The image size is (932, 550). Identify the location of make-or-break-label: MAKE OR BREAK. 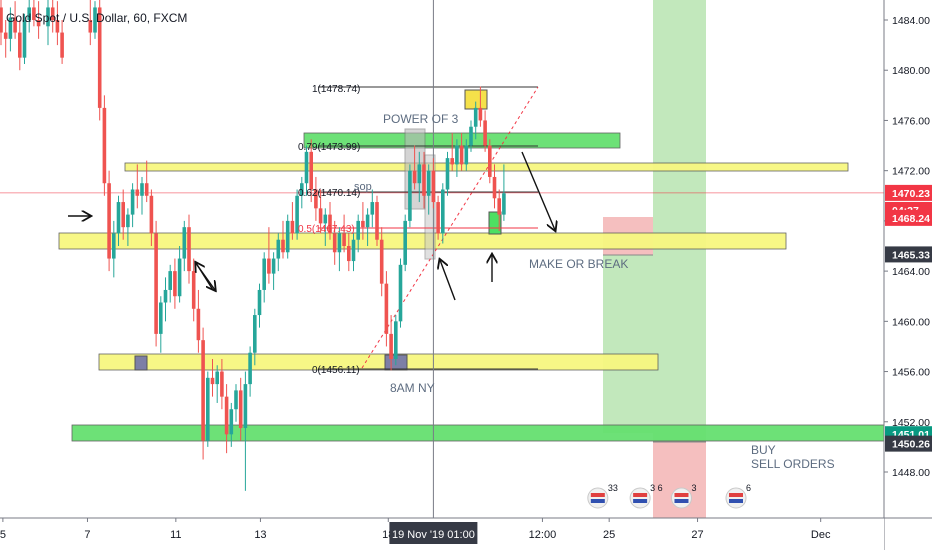
(578, 264).